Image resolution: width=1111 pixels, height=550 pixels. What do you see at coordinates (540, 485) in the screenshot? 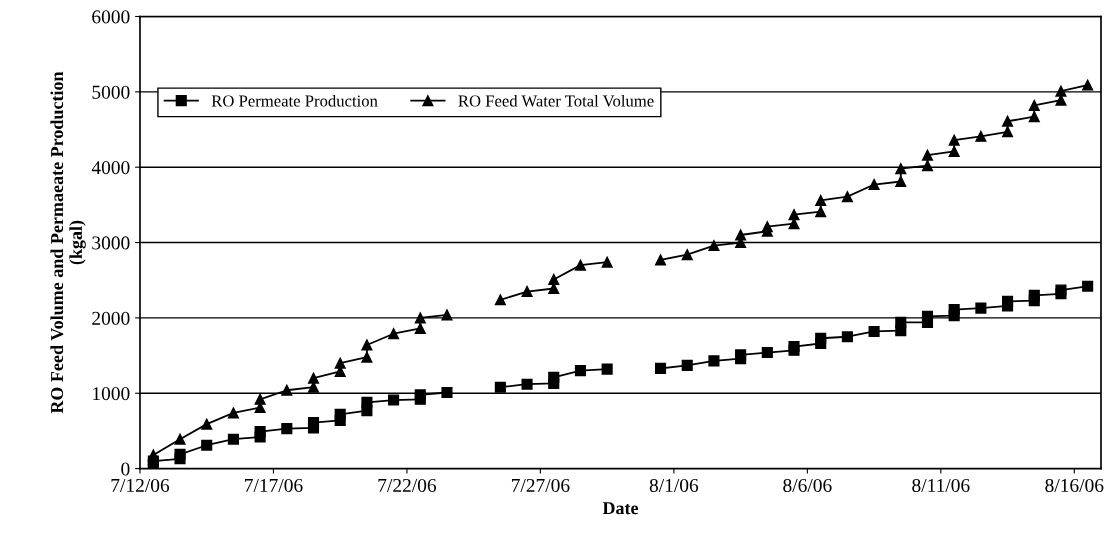
I see `x-tick-label: 7/27/06` at bounding box center [540, 485].